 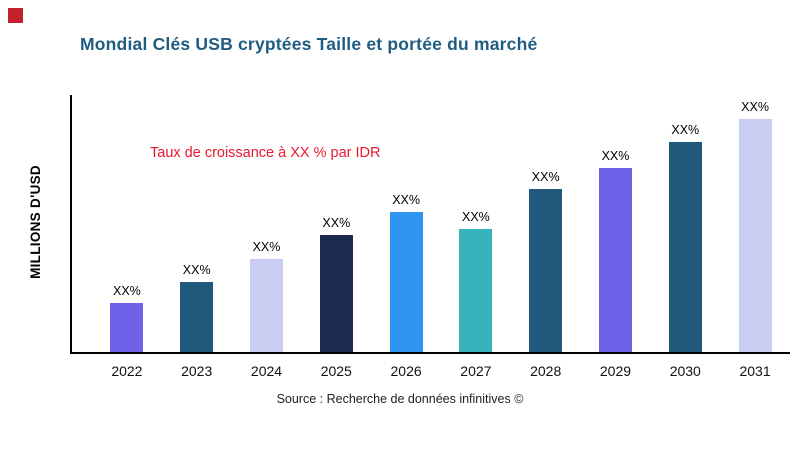 What do you see at coordinates (755, 371) in the screenshot?
I see `x-tick-label: 2031` at bounding box center [755, 371].